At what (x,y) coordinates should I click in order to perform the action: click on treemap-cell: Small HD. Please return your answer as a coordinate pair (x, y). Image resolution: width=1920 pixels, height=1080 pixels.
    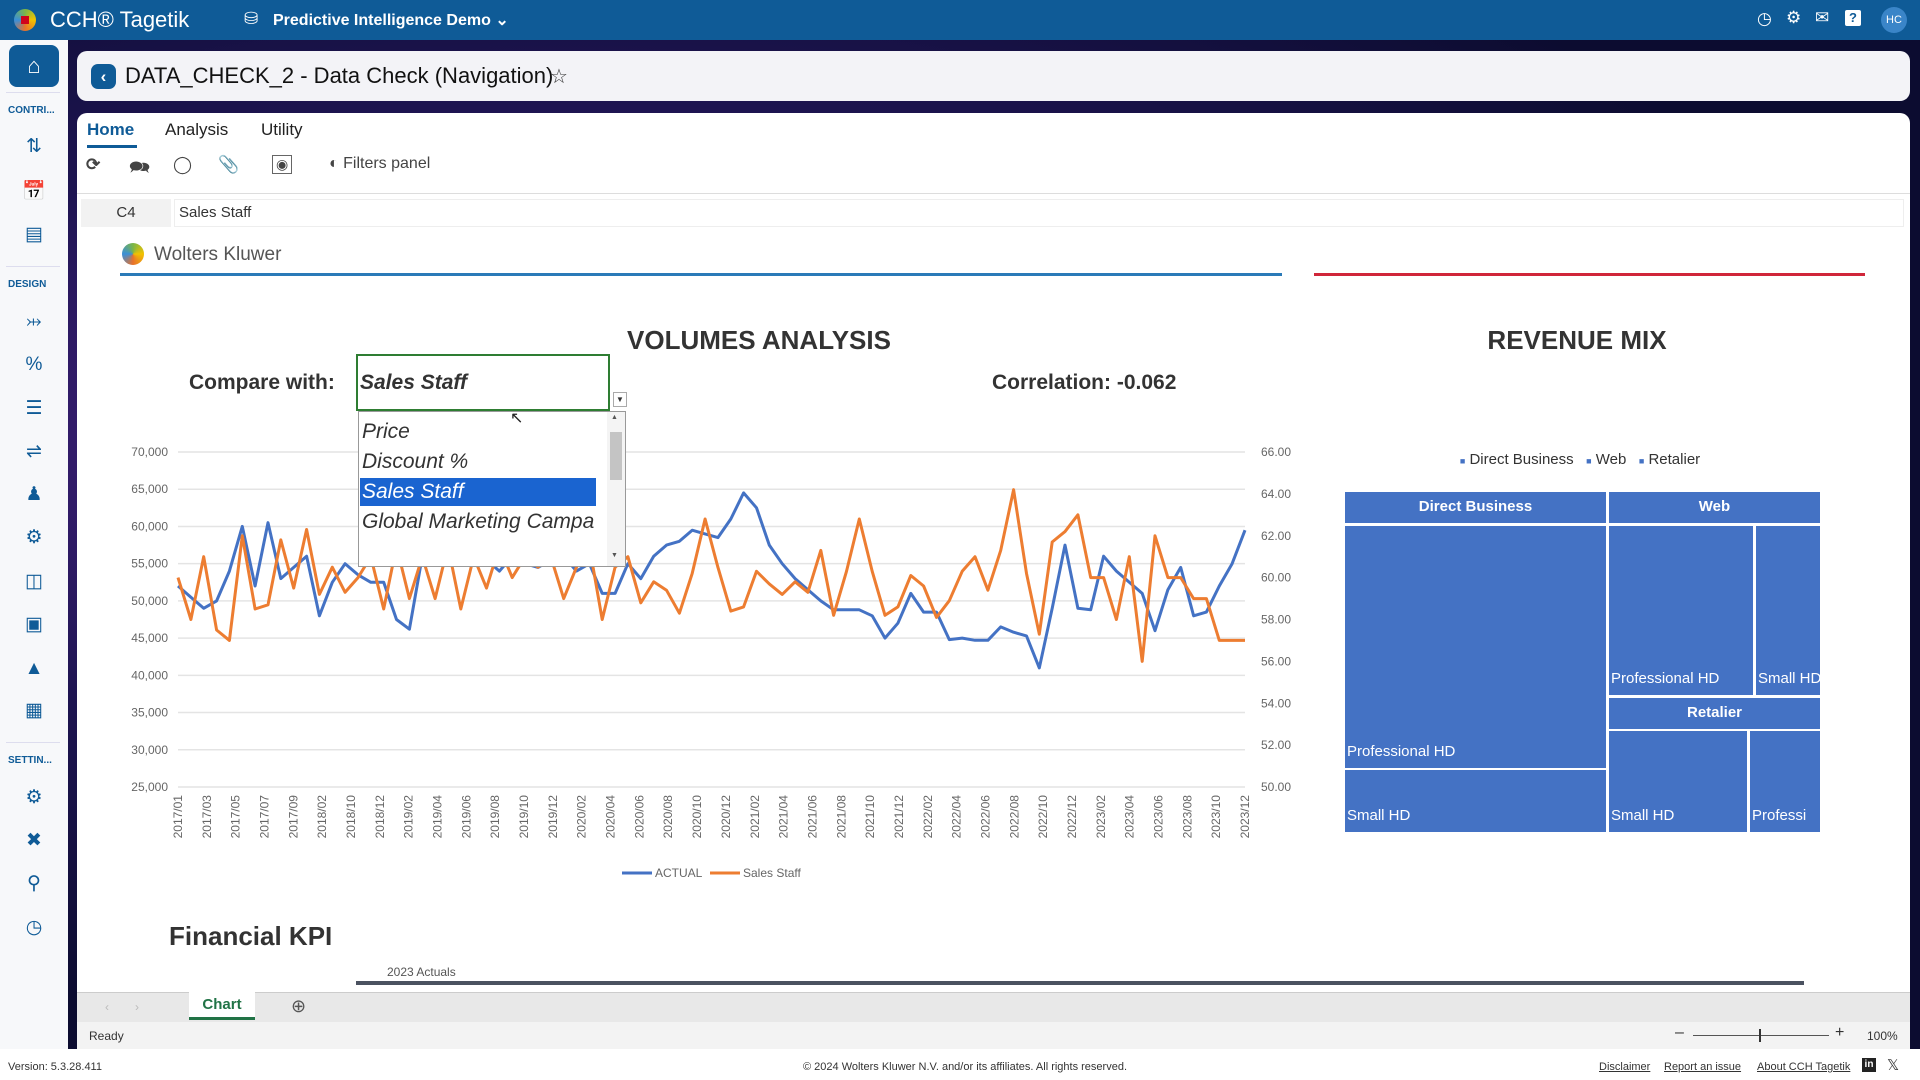
    Looking at the image, I should click on (1678, 781).